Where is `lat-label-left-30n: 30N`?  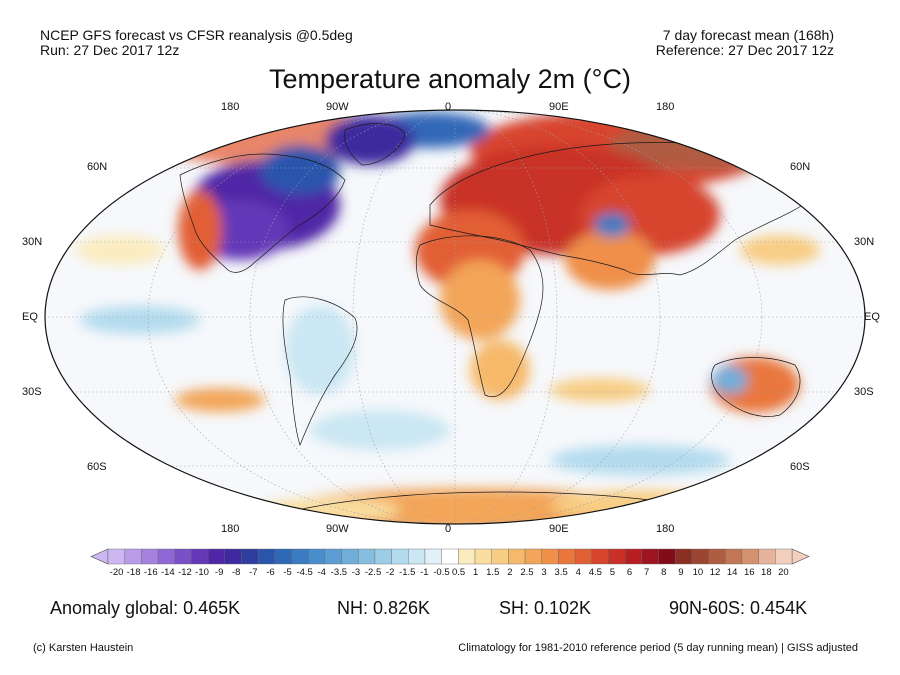 lat-label-left-30n: 30N is located at coordinates (32, 242).